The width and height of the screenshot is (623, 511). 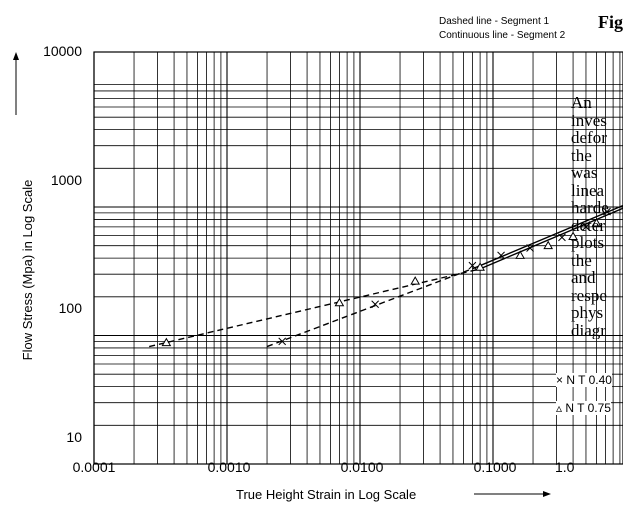 What do you see at coordinates (610, 22) in the screenshot?
I see `figure-label: Fig.` at bounding box center [610, 22].